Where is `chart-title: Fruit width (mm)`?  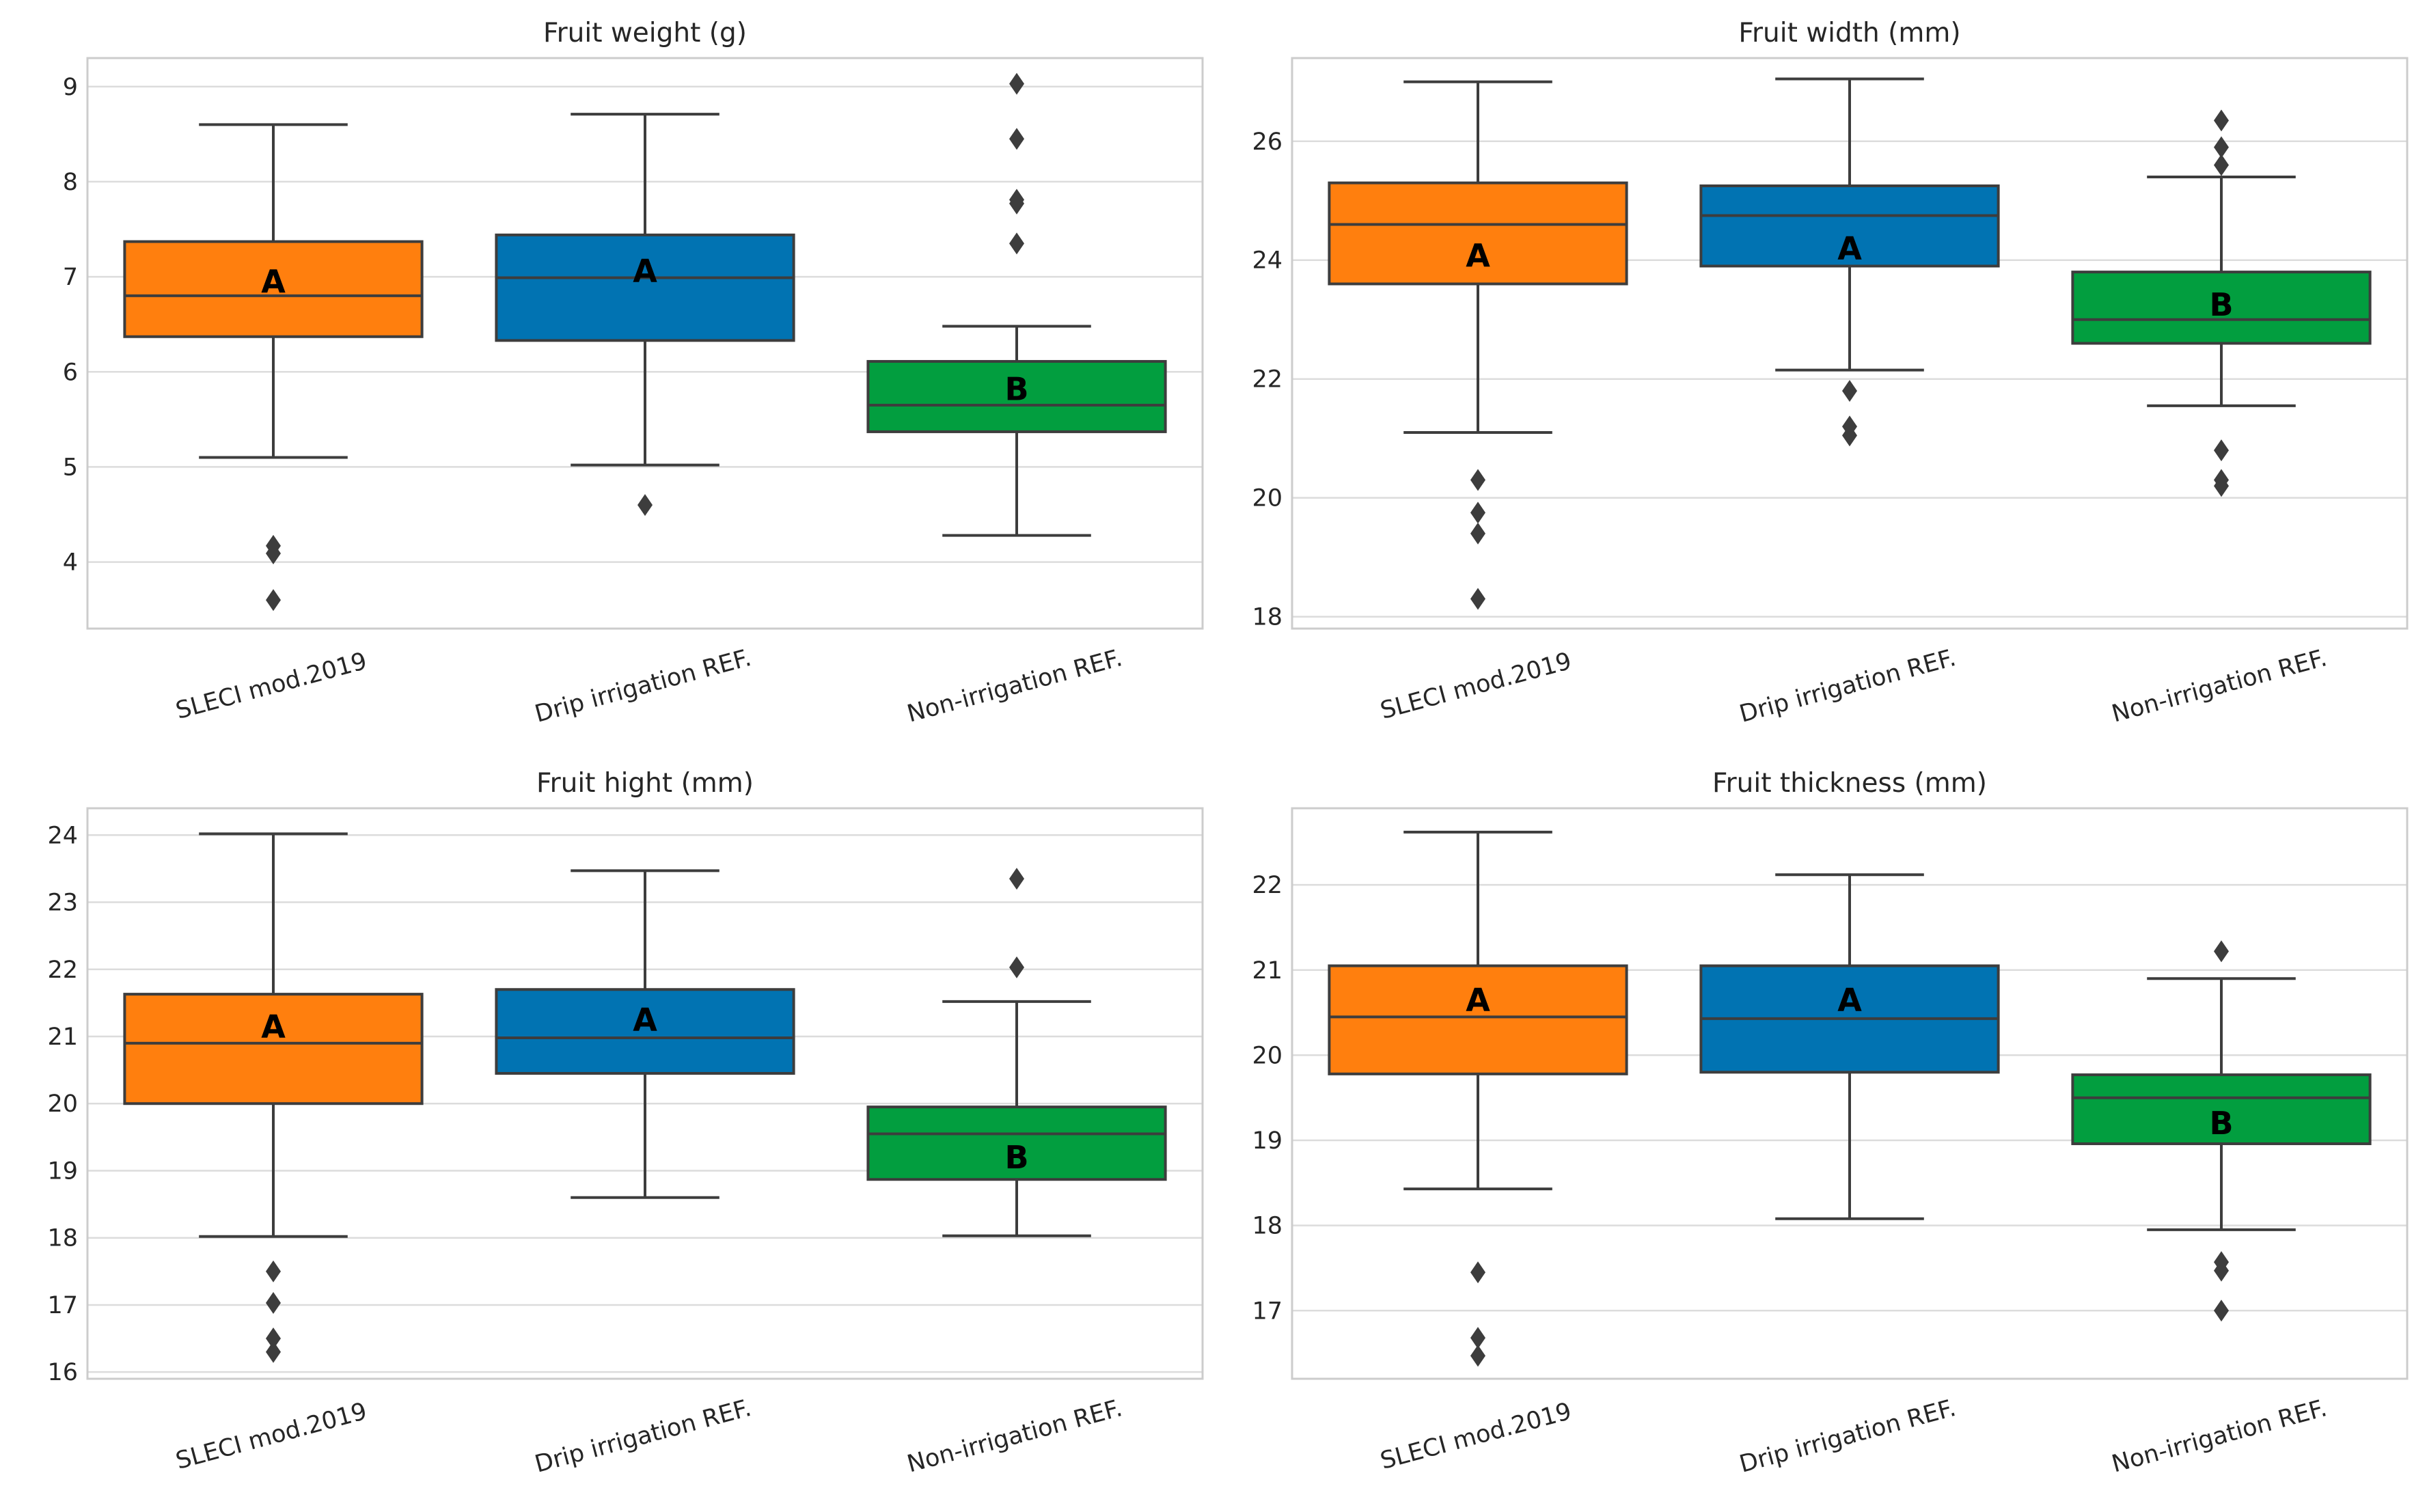
chart-title: Fruit width (mm) is located at coordinates (1849, 33).